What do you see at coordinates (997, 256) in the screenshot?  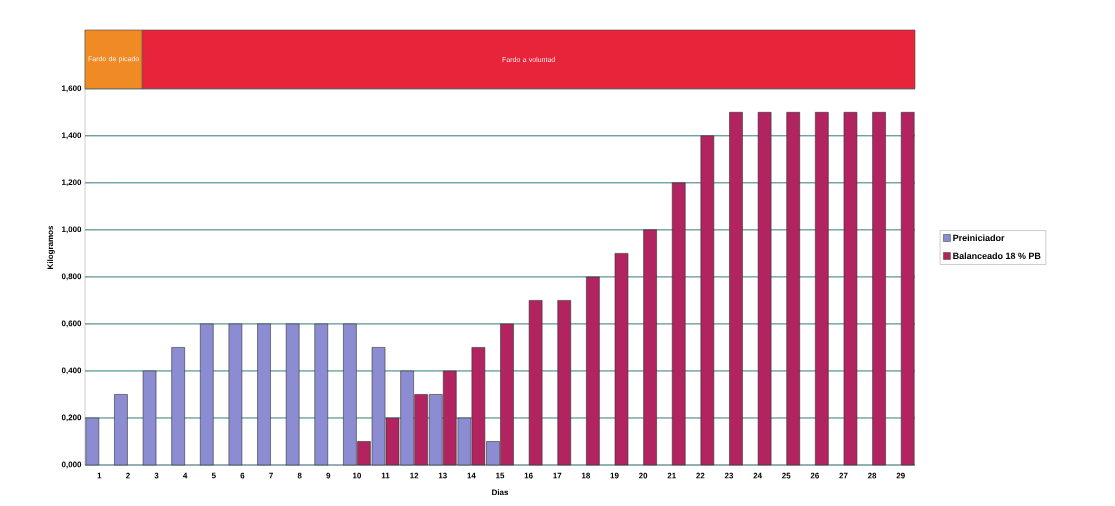 I see `legend-label: Balanceado 18 % PB` at bounding box center [997, 256].